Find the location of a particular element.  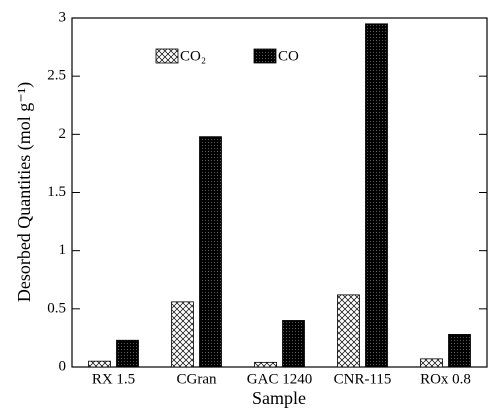

x-tick-label: CGran is located at coordinates (197, 379).